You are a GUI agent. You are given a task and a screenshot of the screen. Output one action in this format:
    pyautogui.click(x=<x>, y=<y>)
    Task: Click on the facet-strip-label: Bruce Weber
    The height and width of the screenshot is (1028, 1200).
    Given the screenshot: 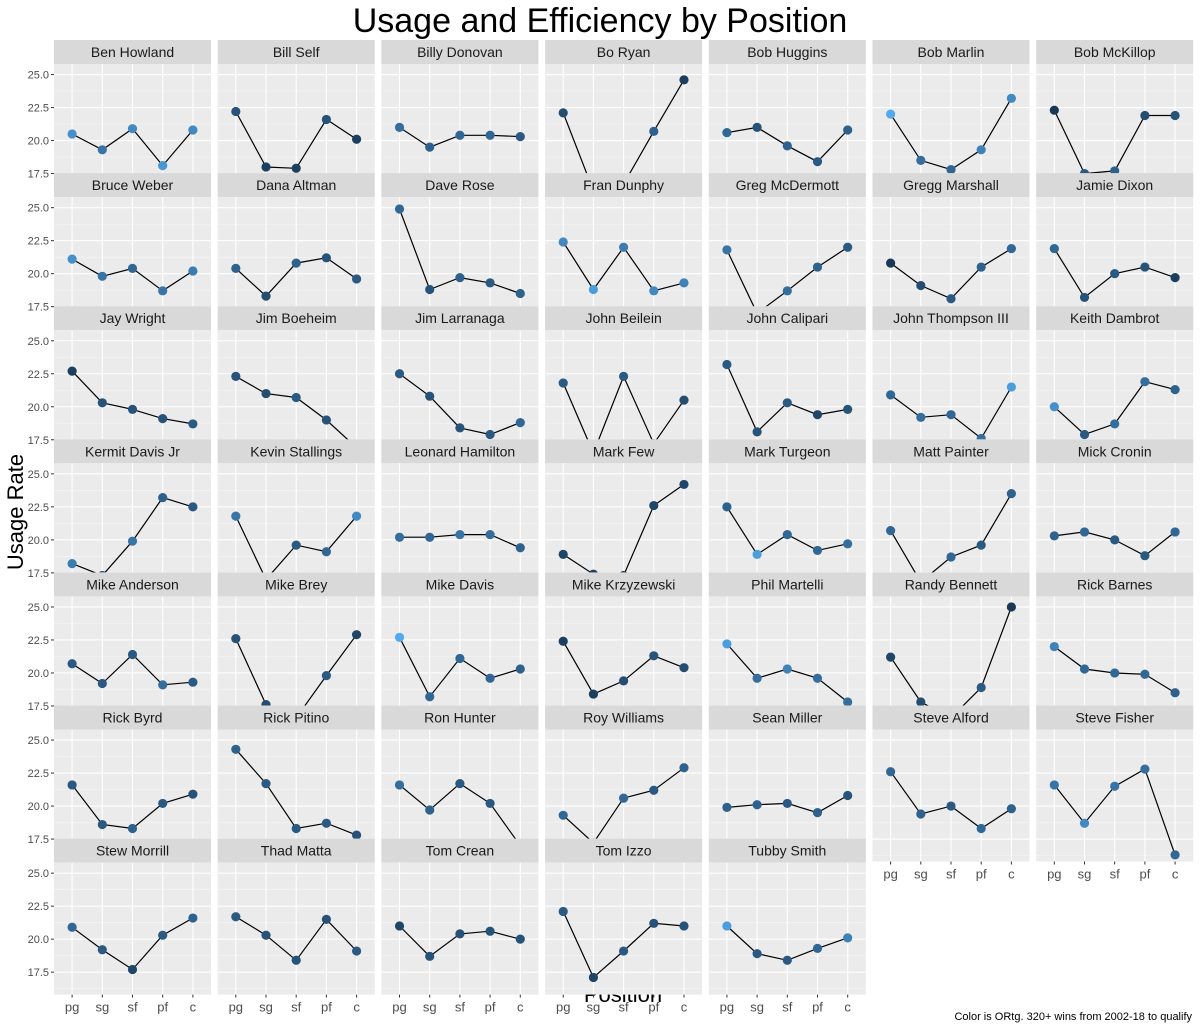 What is the action you would take?
    pyautogui.click(x=133, y=185)
    